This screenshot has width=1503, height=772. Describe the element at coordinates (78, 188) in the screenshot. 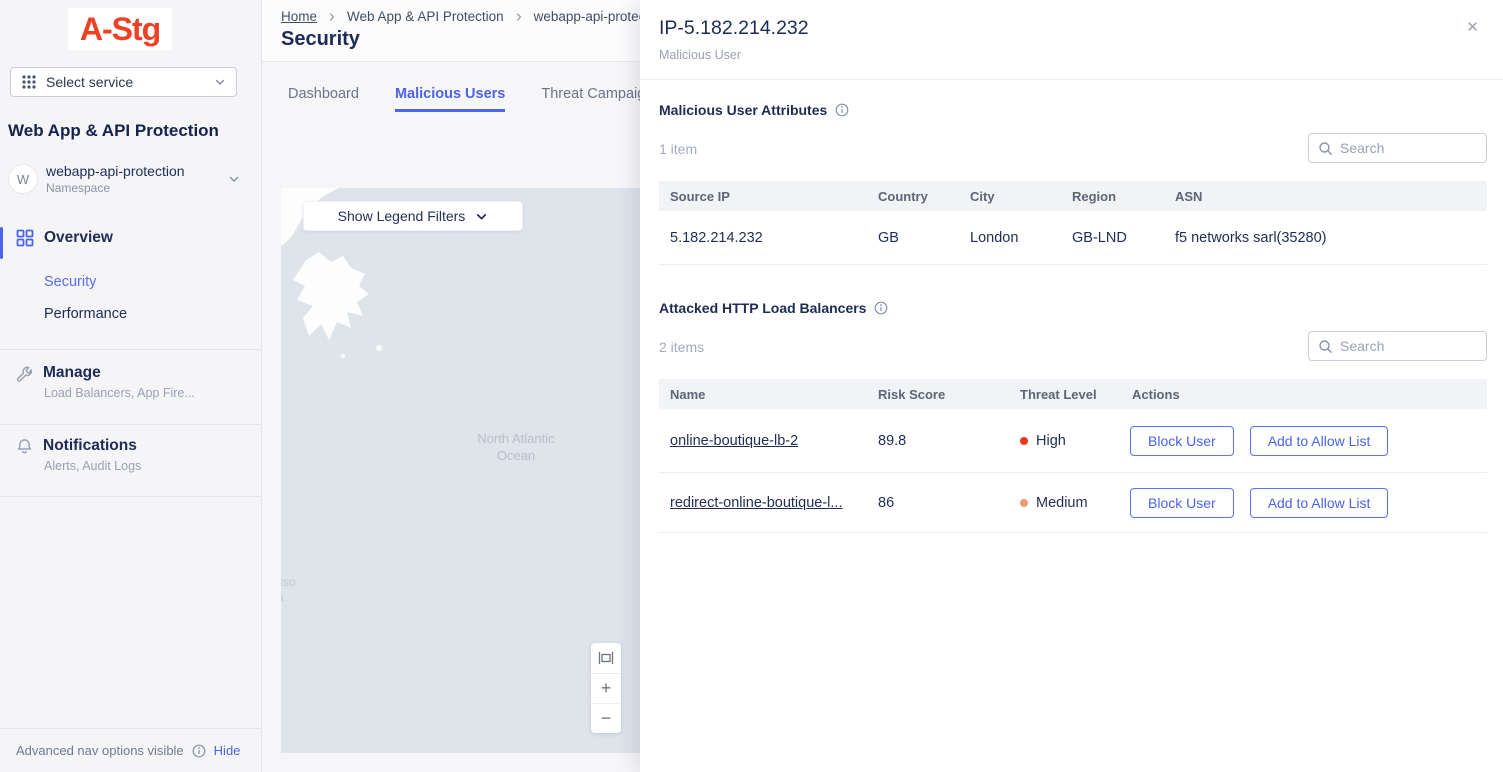

I see `namespace-type-label: Namespace` at that location.